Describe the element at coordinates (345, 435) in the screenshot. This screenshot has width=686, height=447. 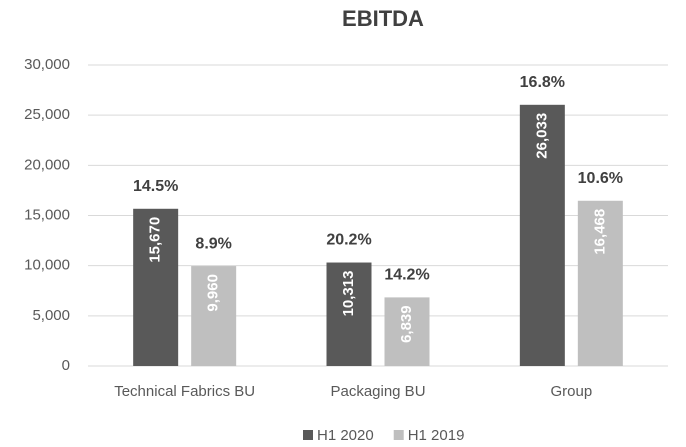
I see `legend-label: H1 2020` at that location.